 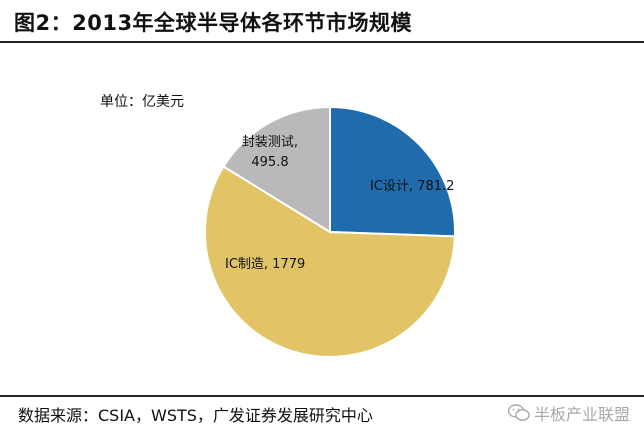 What do you see at coordinates (142, 102) in the screenshot?
I see `unit-label: 单位：亿美元` at bounding box center [142, 102].